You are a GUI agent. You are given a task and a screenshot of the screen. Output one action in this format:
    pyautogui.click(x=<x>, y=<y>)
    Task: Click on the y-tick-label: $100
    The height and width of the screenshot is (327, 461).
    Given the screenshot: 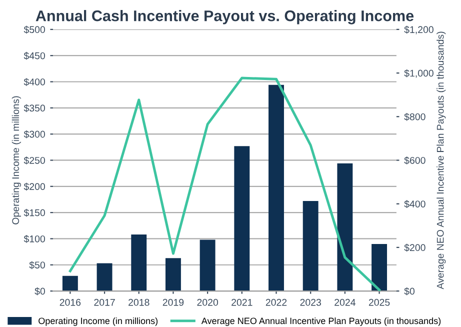 What is the action you would take?
    pyautogui.click(x=34, y=239)
    